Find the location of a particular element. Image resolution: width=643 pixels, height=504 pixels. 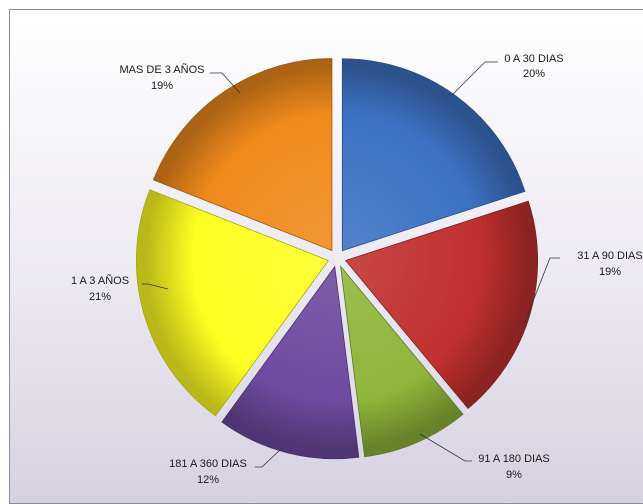

slice-percent-label: 9% is located at coordinates (514, 475).